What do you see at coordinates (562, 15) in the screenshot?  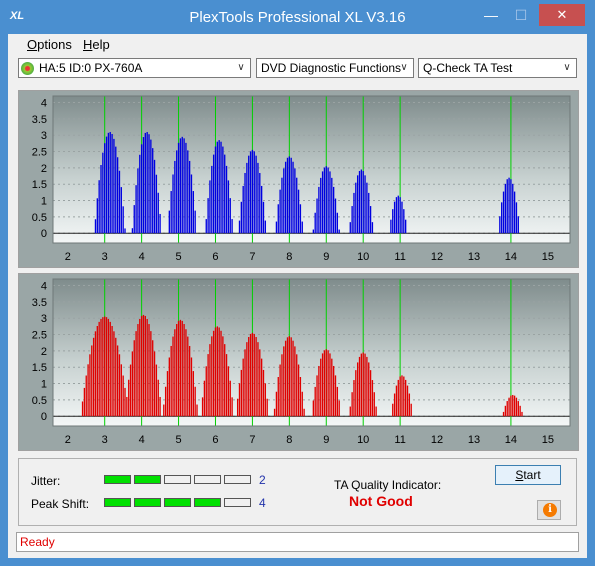 I see `close-button: ✕` at bounding box center [562, 15].